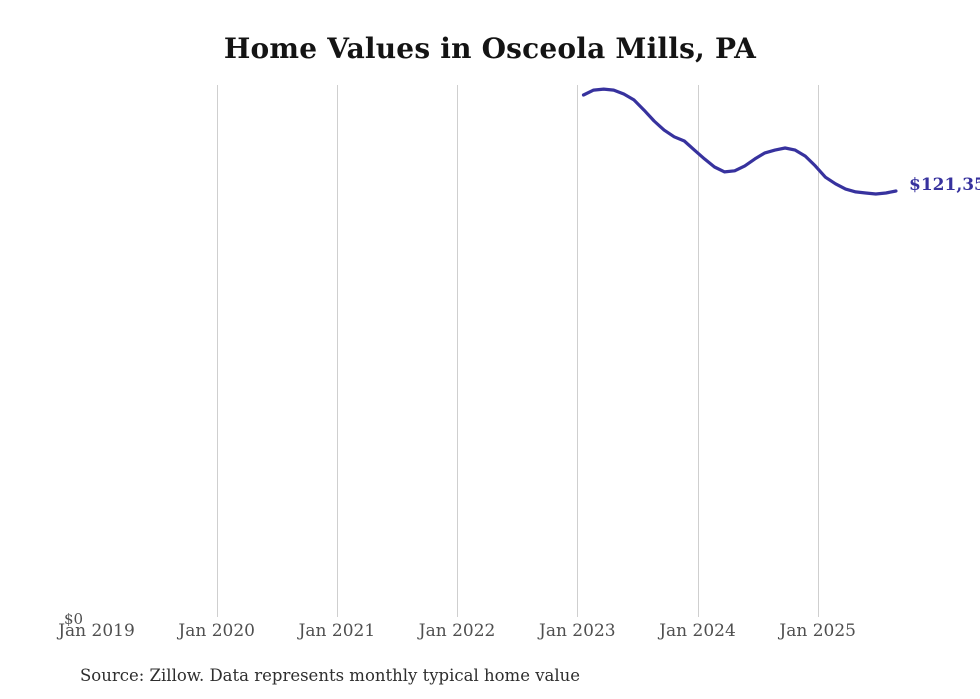  Describe the element at coordinates (337, 631) in the screenshot. I see `x-axis-label: Jan 2021` at that location.